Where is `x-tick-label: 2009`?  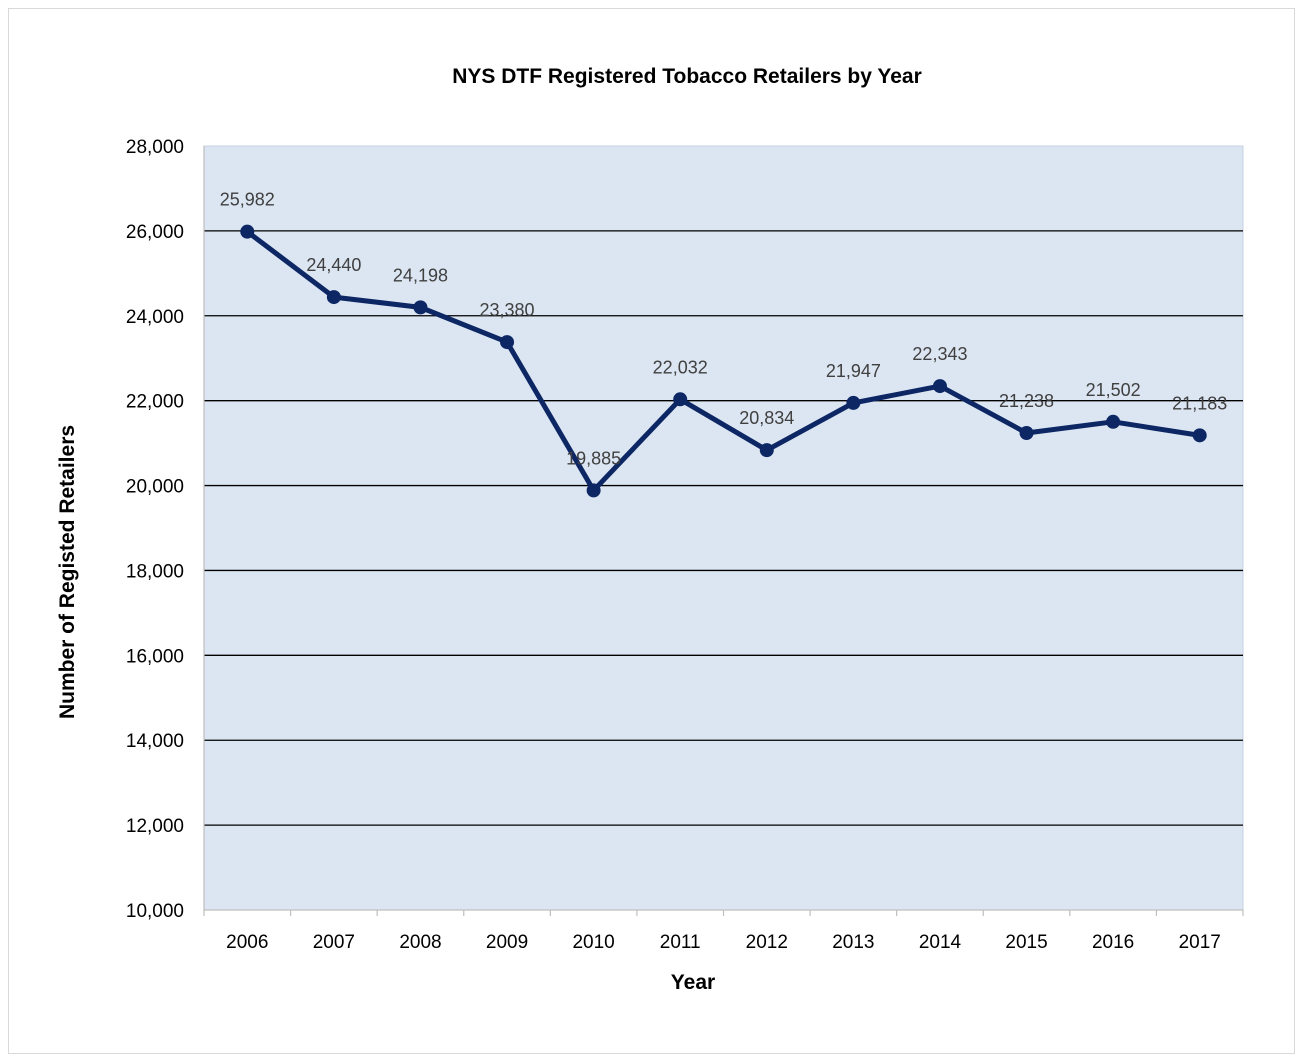 x-tick-label: 2009 is located at coordinates (507, 942).